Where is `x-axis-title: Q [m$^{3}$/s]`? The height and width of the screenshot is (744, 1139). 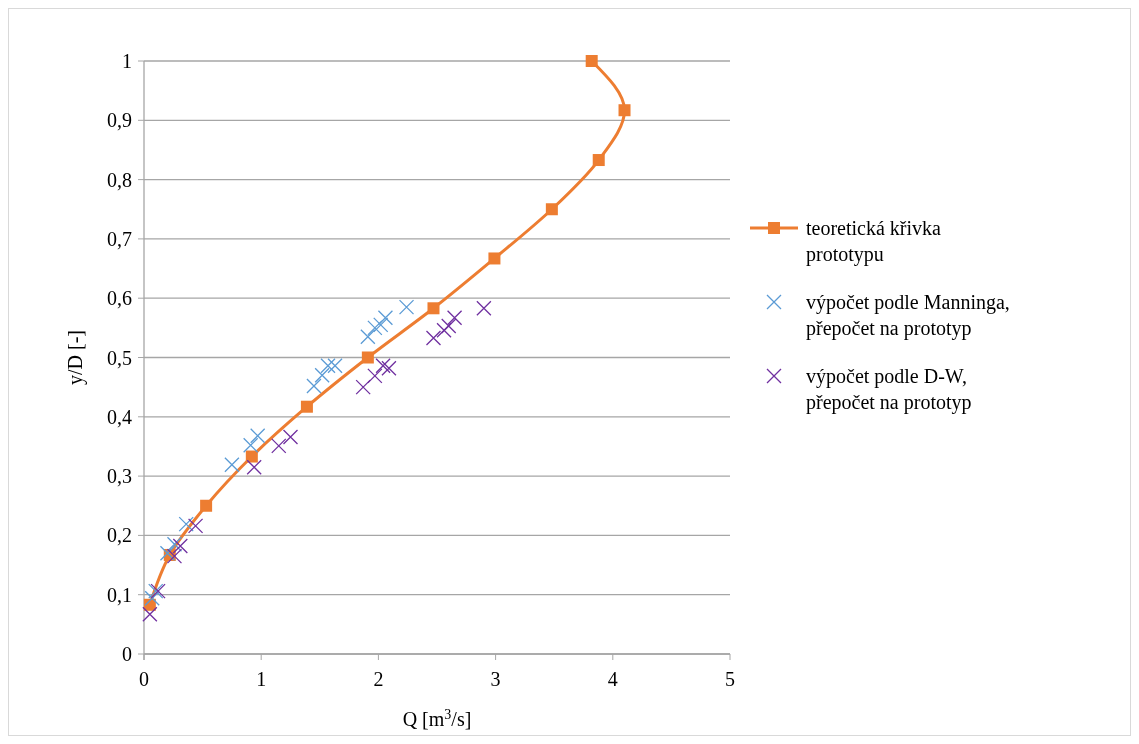 x-axis-title: Q [m$^{3}$/s] is located at coordinates (437, 718).